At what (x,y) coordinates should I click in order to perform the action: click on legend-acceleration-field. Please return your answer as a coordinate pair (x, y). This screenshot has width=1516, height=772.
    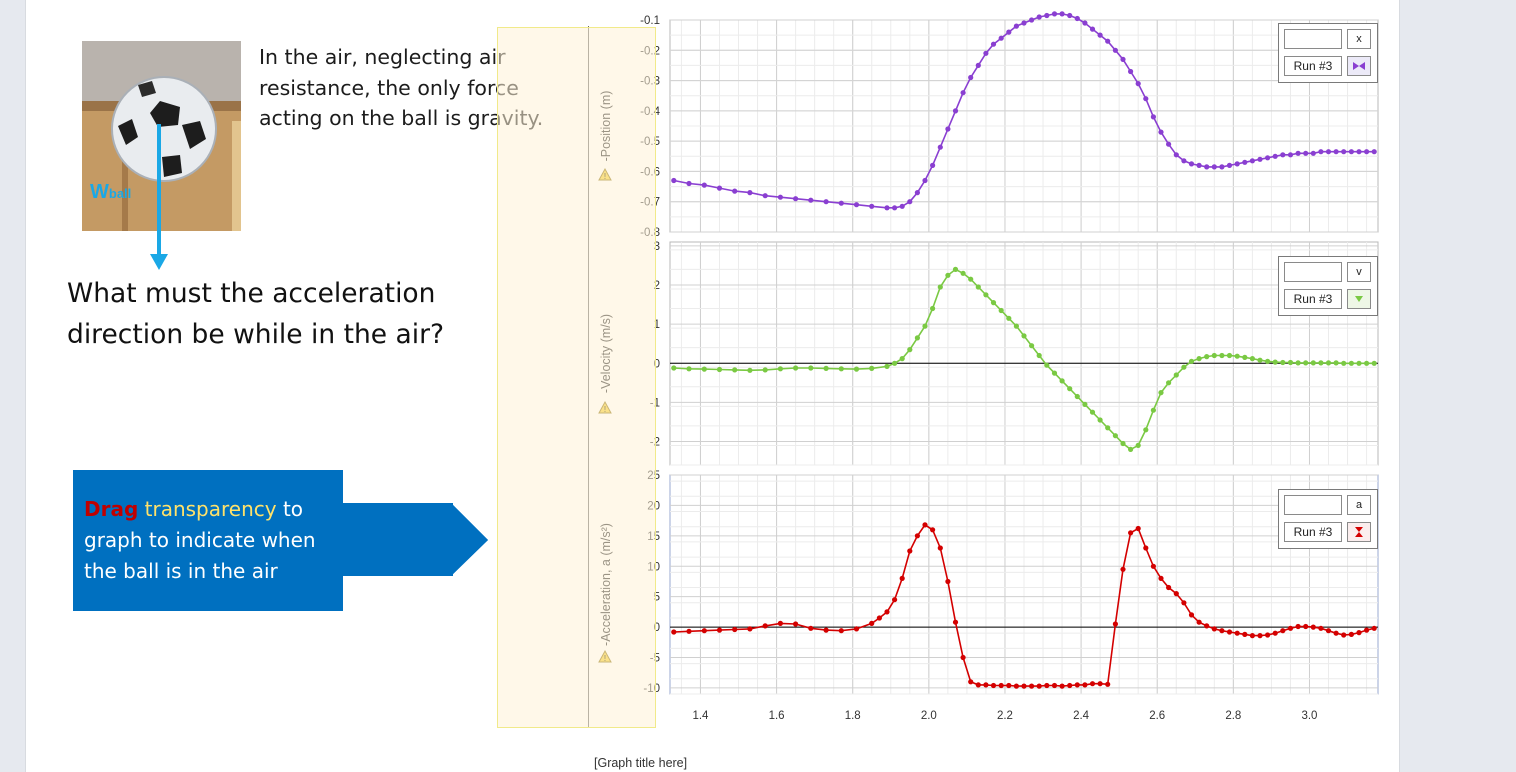
    Looking at the image, I should click on (1313, 505).